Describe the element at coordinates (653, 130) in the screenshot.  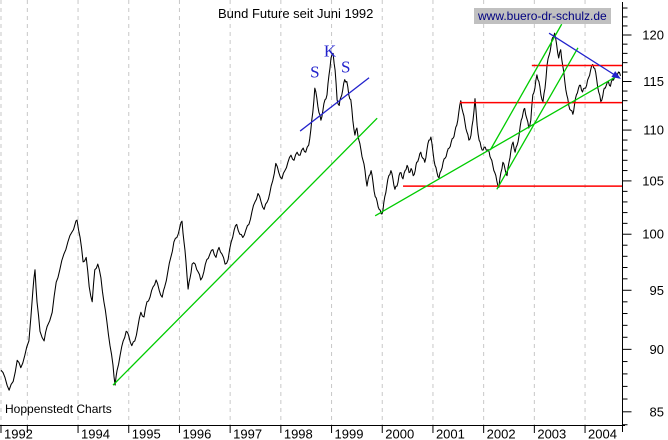
I see `y-tick-label: 110` at that location.